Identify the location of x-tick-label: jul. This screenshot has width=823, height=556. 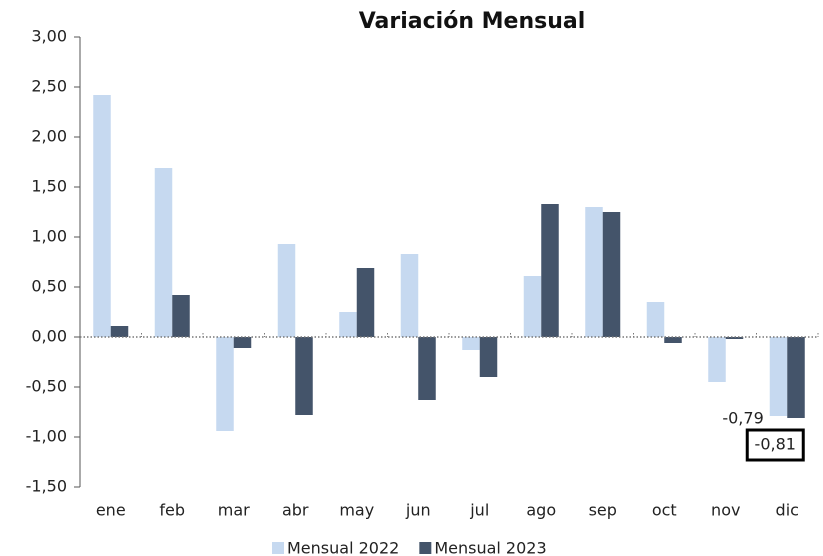
(479, 510).